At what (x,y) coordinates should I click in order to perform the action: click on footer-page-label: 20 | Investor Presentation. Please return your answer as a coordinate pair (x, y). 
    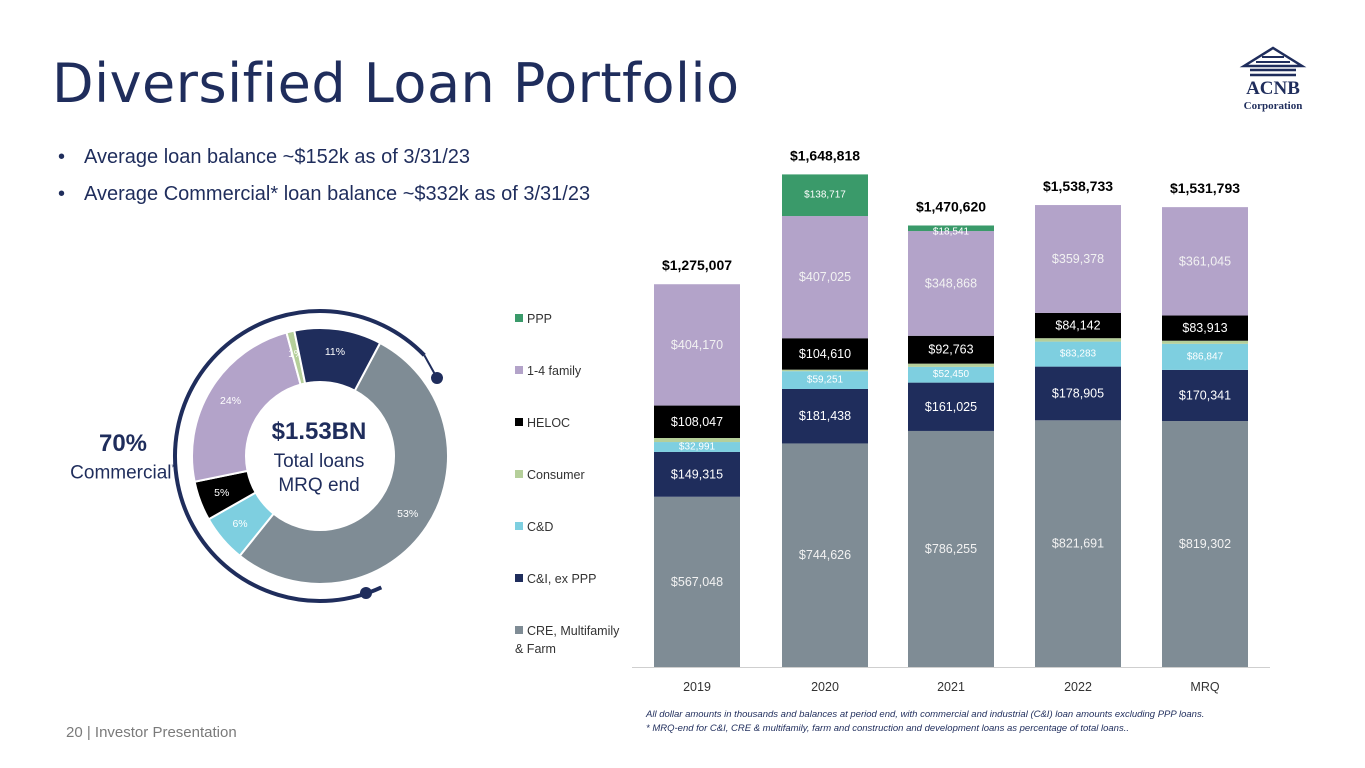
    Looking at the image, I should click on (151, 732).